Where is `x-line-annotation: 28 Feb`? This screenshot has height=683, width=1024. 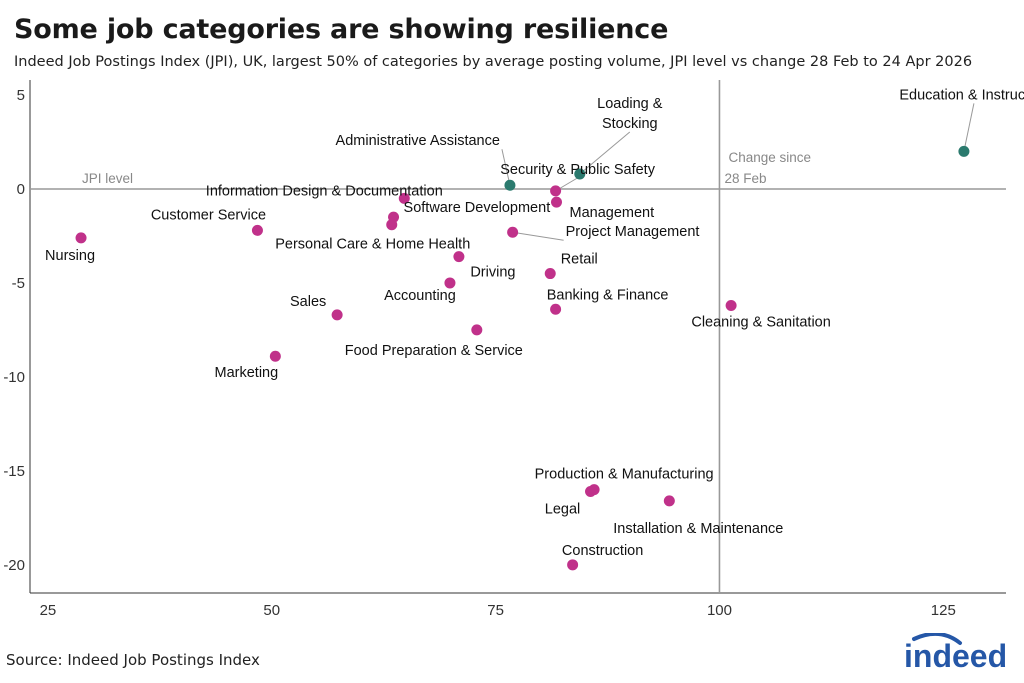 x-line-annotation: 28 Feb is located at coordinates (745, 178).